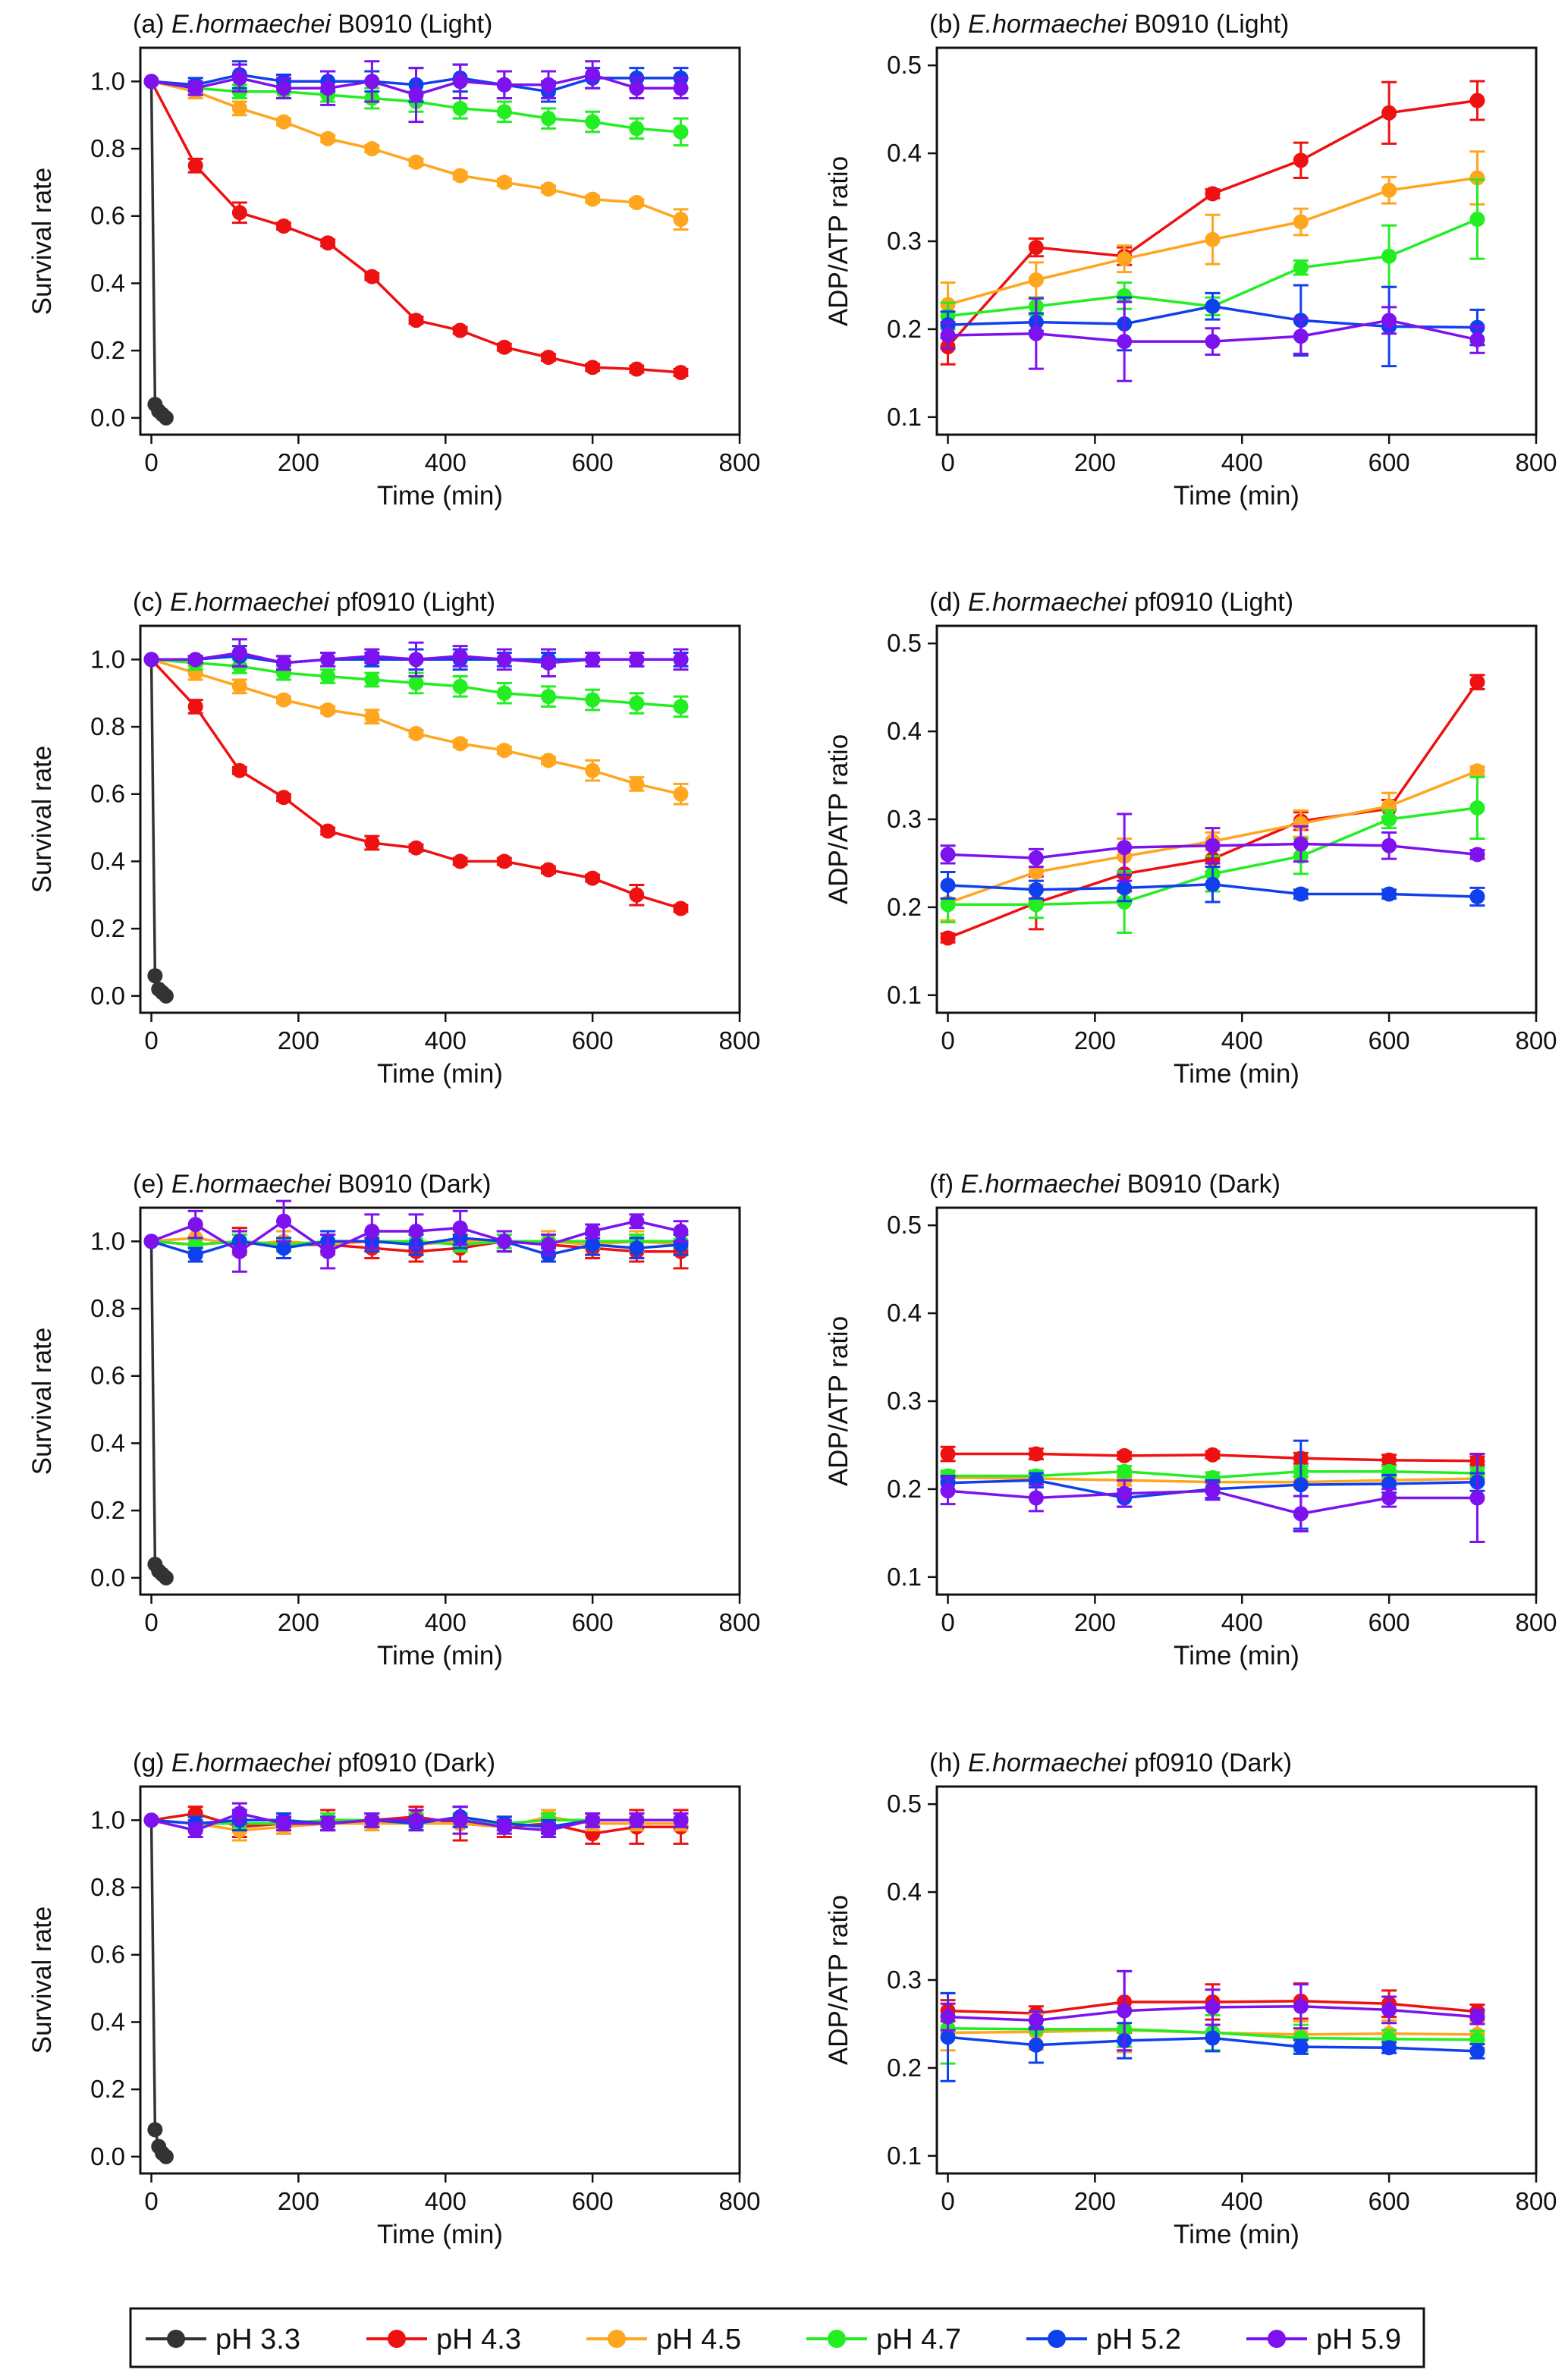 The width and height of the screenshot is (1568, 2376). Describe the element at coordinates (42, 1980) in the screenshot. I see `y-axis-label: Survival rate` at that location.